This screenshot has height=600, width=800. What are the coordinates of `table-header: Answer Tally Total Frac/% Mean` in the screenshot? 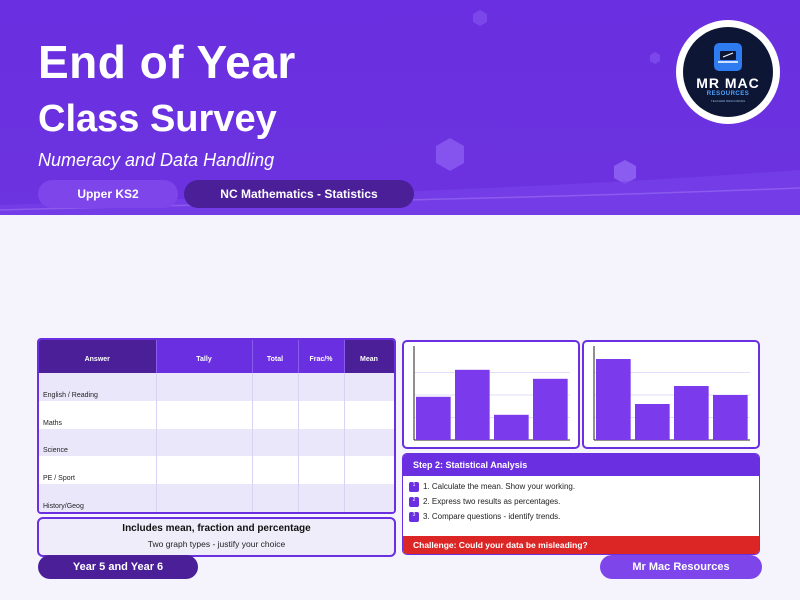 It's located at (216, 356).